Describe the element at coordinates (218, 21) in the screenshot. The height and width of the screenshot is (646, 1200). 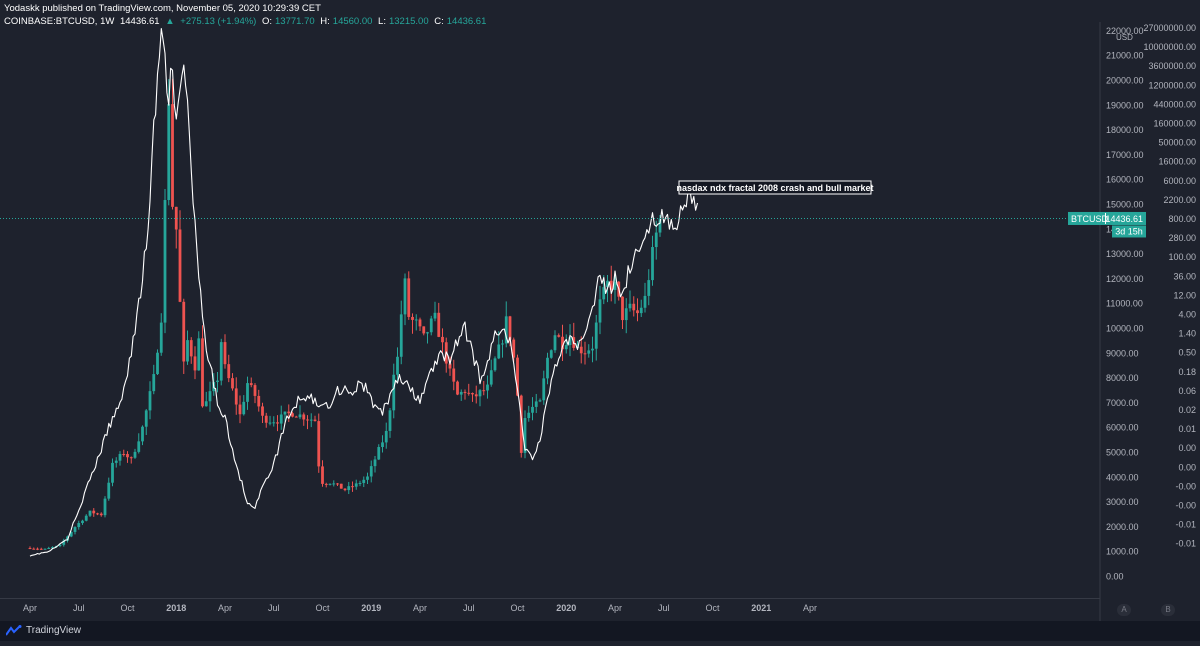
I see `price-change: +275.13 (+1.94%)` at that location.